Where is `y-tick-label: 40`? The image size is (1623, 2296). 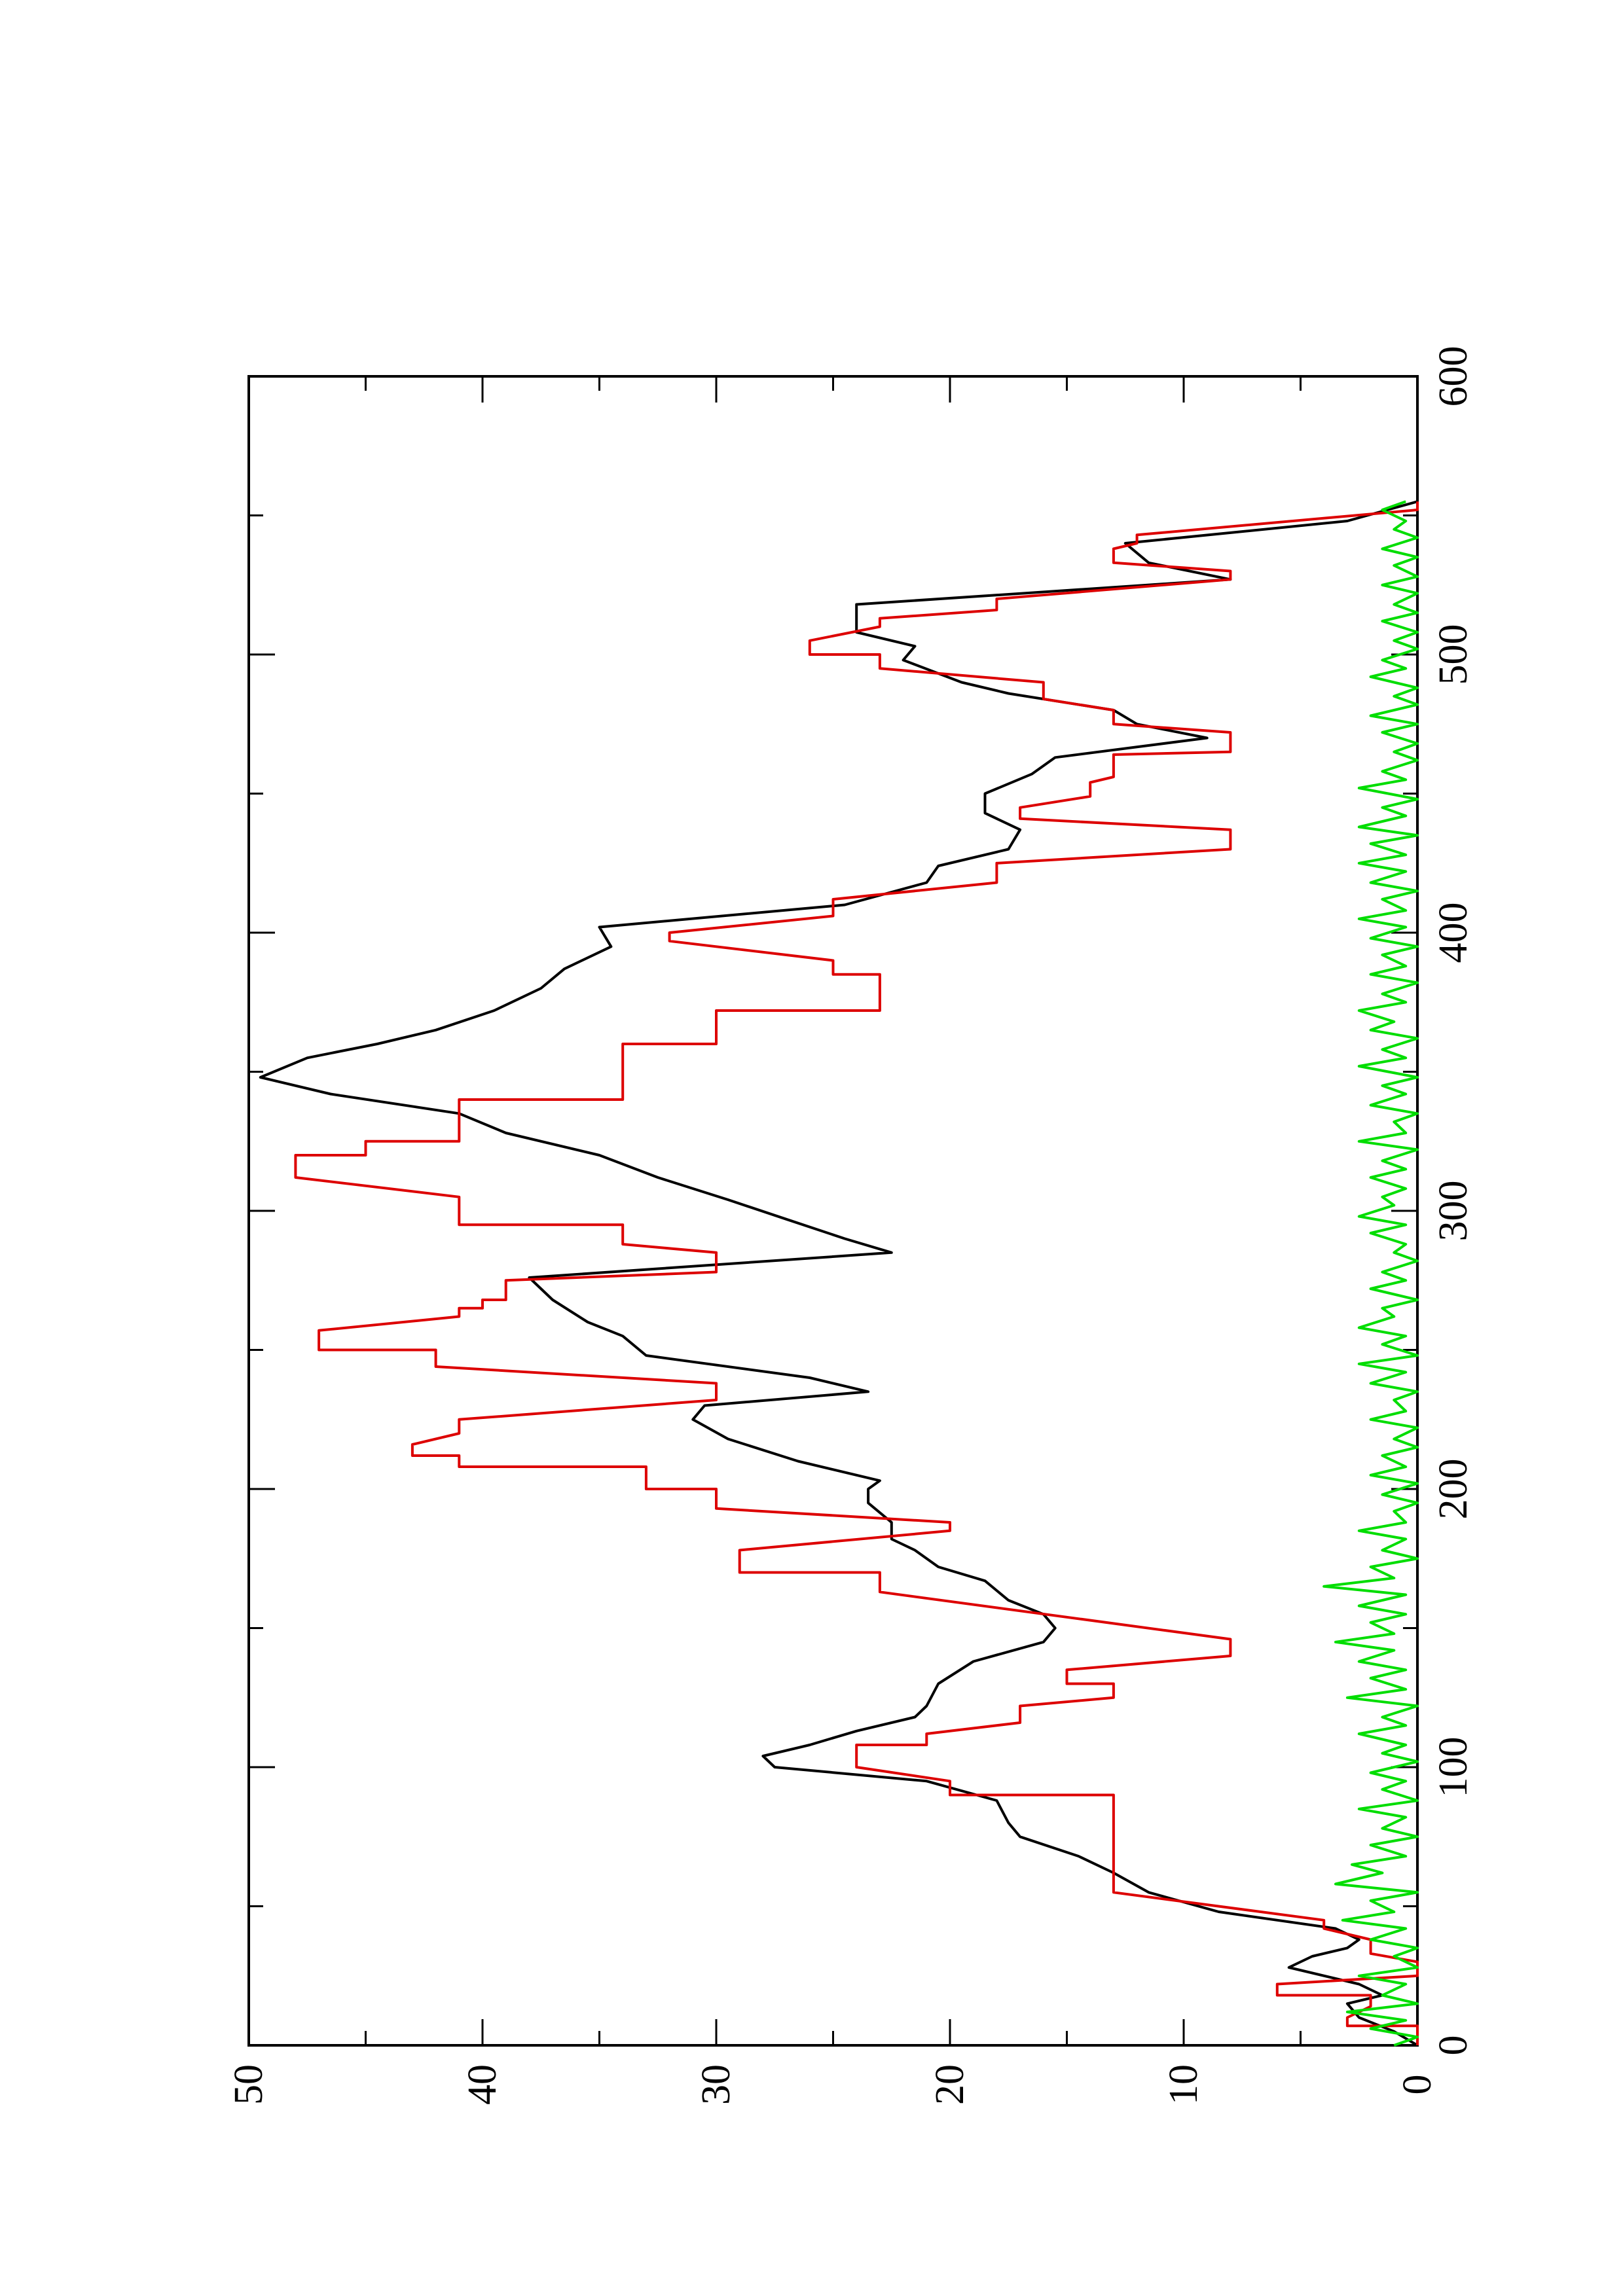
y-tick-label: 40 is located at coordinates (482, 2084).